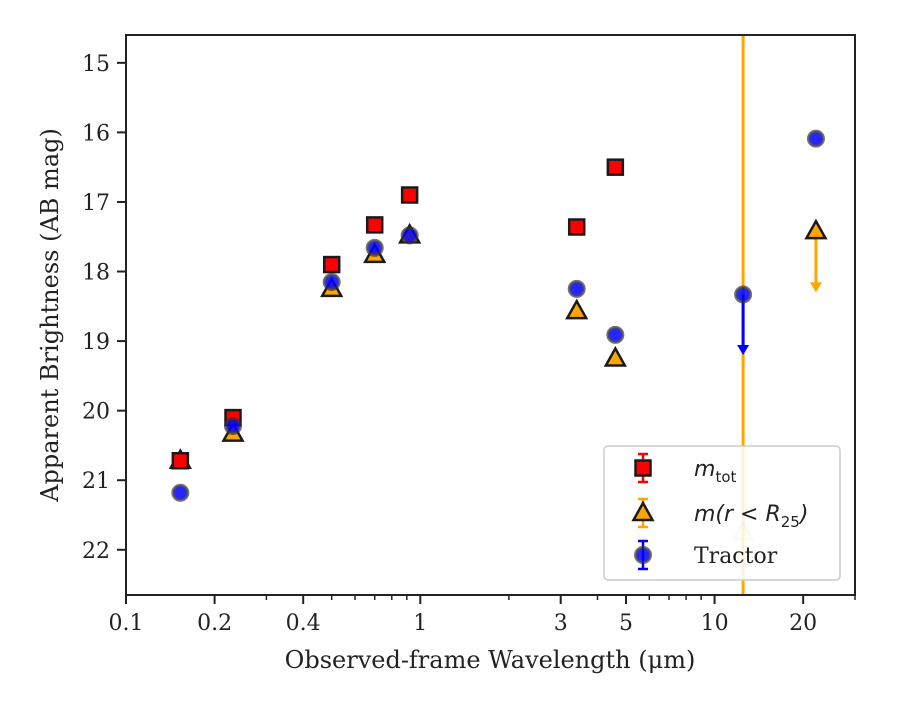  Describe the element at coordinates (214, 623) in the screenshot. I see `x-tick-label: 0.2` at that location.